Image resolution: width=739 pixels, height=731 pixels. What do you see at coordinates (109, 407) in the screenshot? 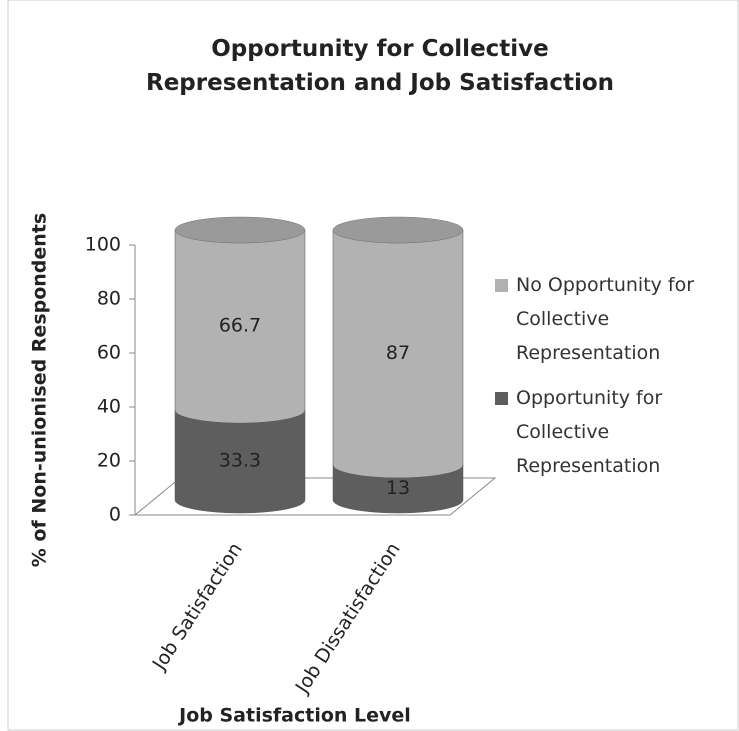
I see `y-tick-label: 40` at bounding box center [109, 407].